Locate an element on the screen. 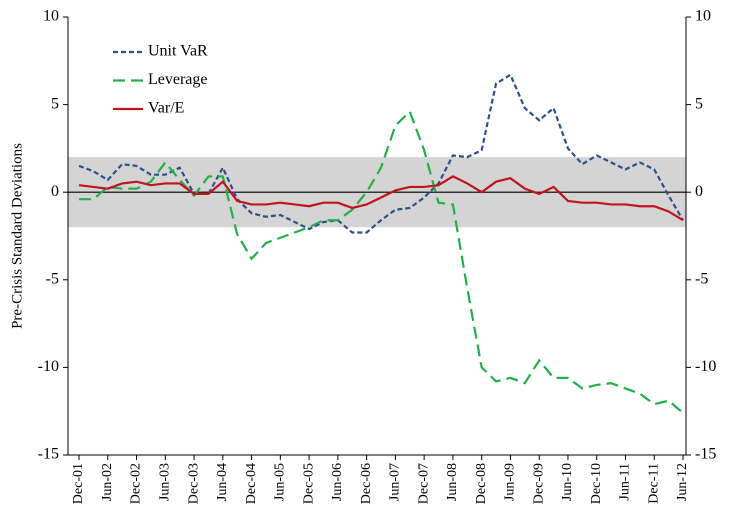 The height and width of the screenshot is (525, 732). x-tick-label: Jun-12 is located at coordinates (682, 482).